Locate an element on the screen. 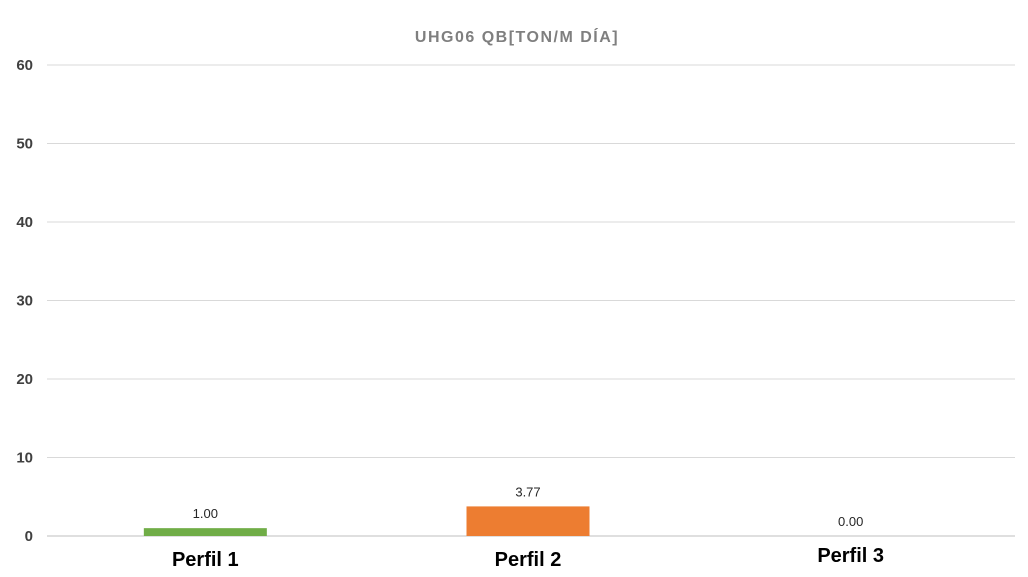 The width and height of the screenshot is (1028, 577). y-tick-label: 10 is located at coordinates (24, 458).